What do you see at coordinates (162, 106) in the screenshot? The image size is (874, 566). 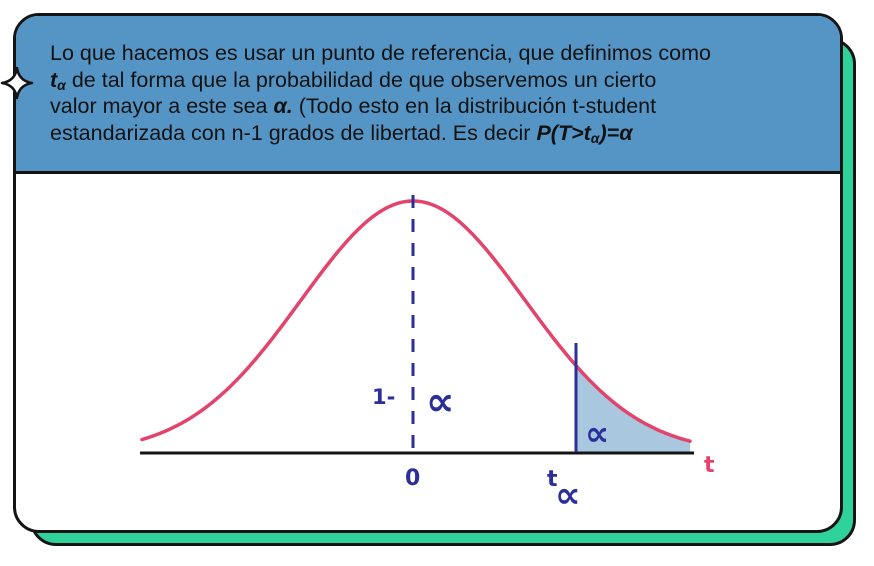 I see `header-line-3a: valor mayor a este sea` at bounding box center [162, 106].